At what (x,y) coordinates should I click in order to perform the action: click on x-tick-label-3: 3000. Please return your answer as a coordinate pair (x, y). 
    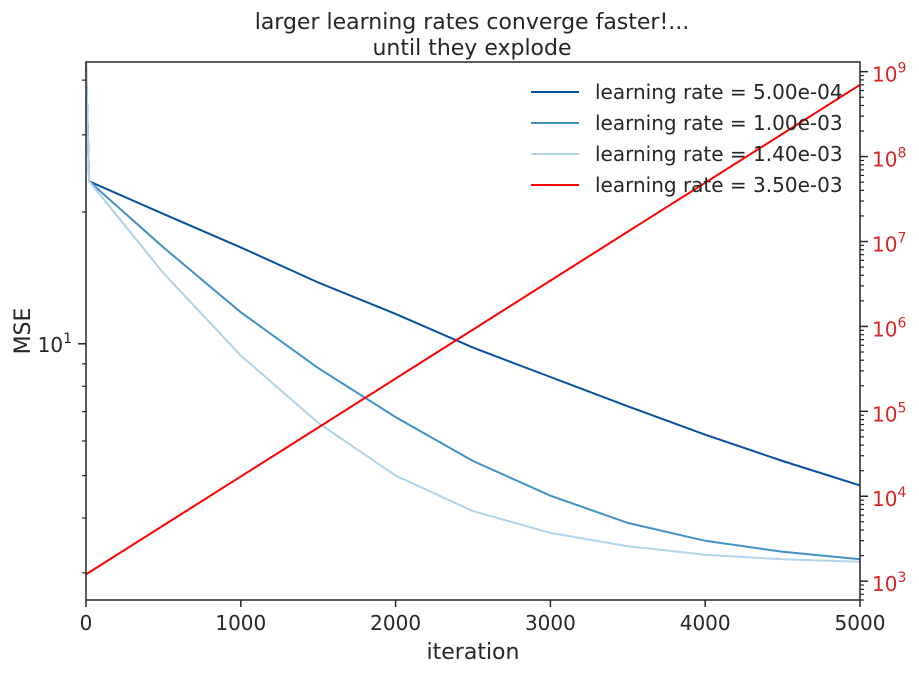
    Looking at the image, I should click on (550, 623).